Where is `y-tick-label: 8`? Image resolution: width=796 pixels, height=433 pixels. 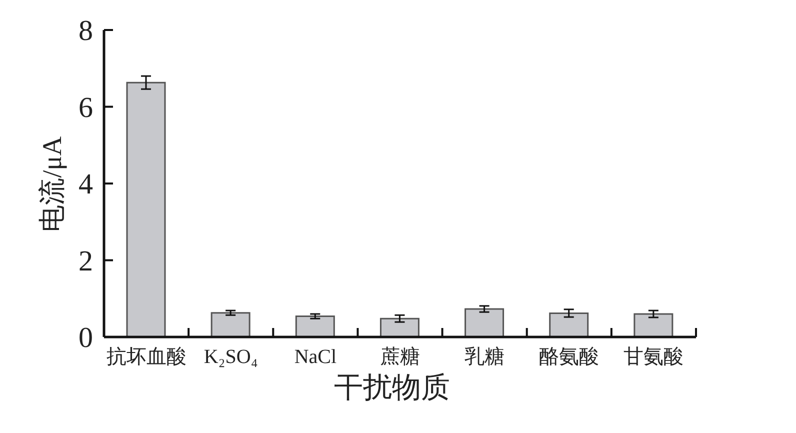
y-tick-label: 8 is located at coordinates (85, 31).